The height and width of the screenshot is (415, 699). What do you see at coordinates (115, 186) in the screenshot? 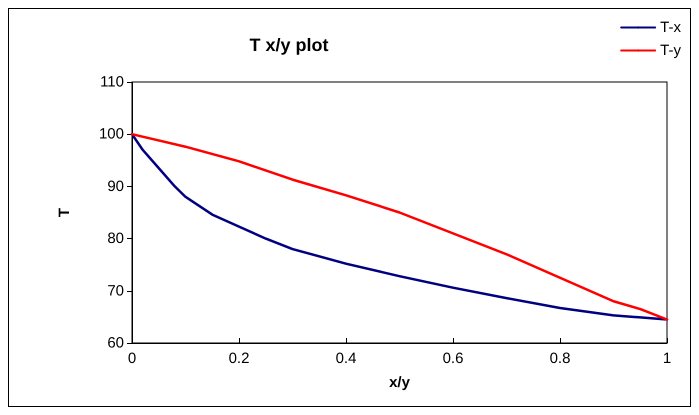
I see `y-tick-label: 90` at bounding box center [115, 186].